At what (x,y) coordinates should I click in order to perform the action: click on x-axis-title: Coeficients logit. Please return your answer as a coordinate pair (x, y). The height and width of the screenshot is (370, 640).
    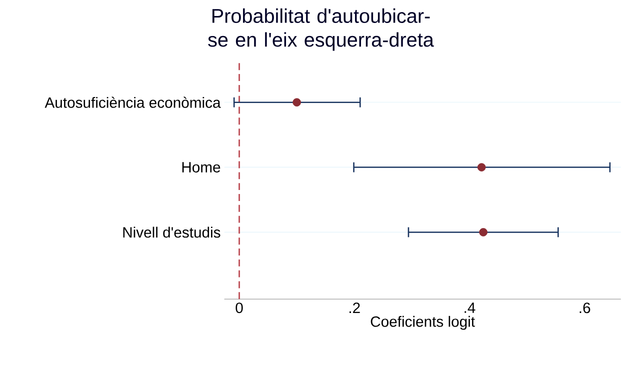
    Looking at the image, I should click on (422, 323).